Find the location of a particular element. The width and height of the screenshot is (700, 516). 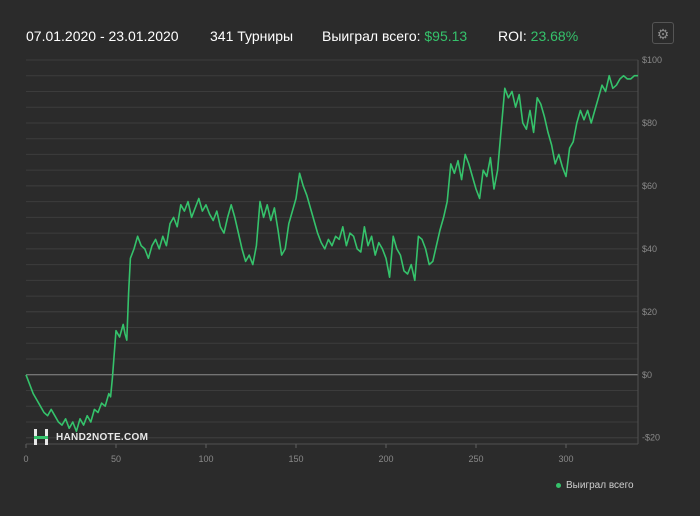

legend-label: Выиграл всего is located at coordinates (600, 485).